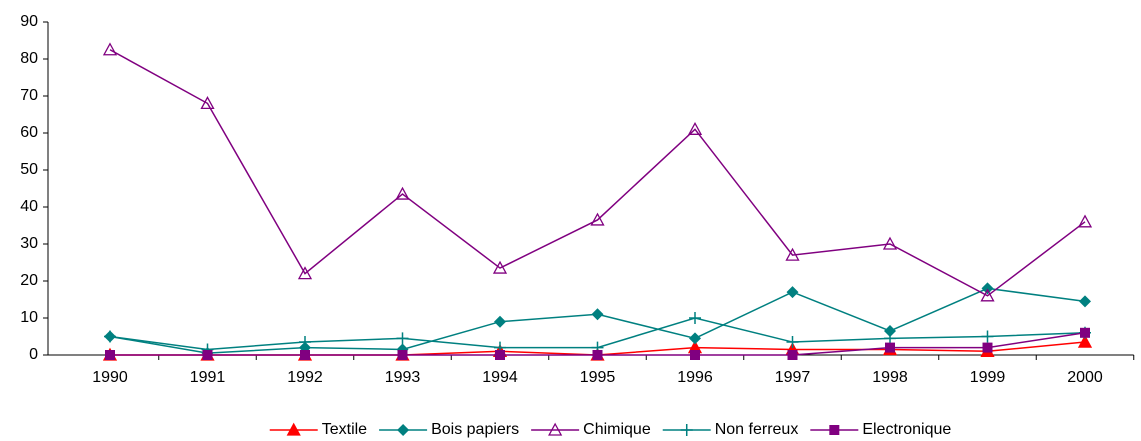  I want to click on x-tick-label: 1996, so click(695, 377).